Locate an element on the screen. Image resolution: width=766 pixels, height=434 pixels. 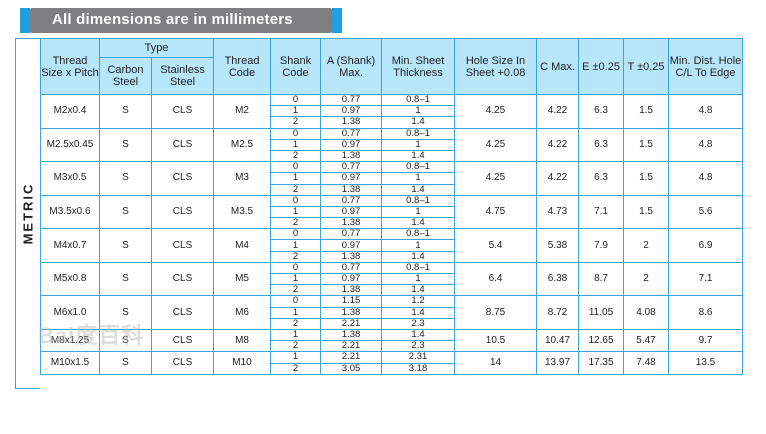
cell-thread-code: M8 is located at coordinates (242, 340).